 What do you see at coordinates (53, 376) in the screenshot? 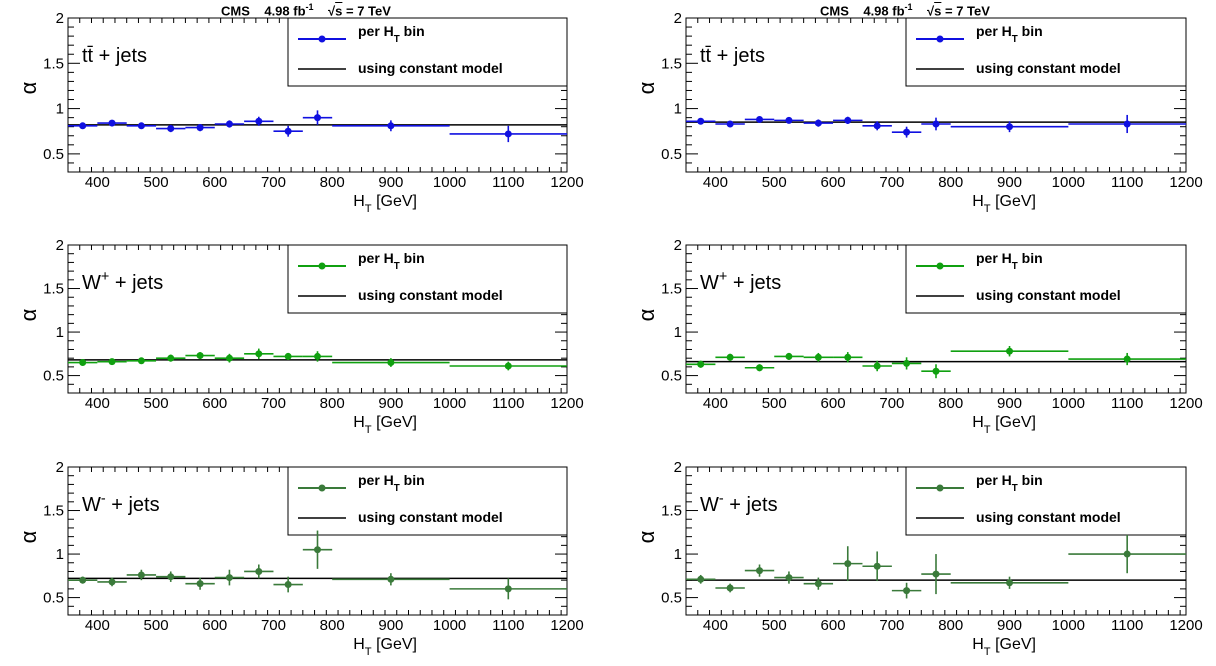
I see `y-tick-label: 0.5` at bounding box center [53, 376].